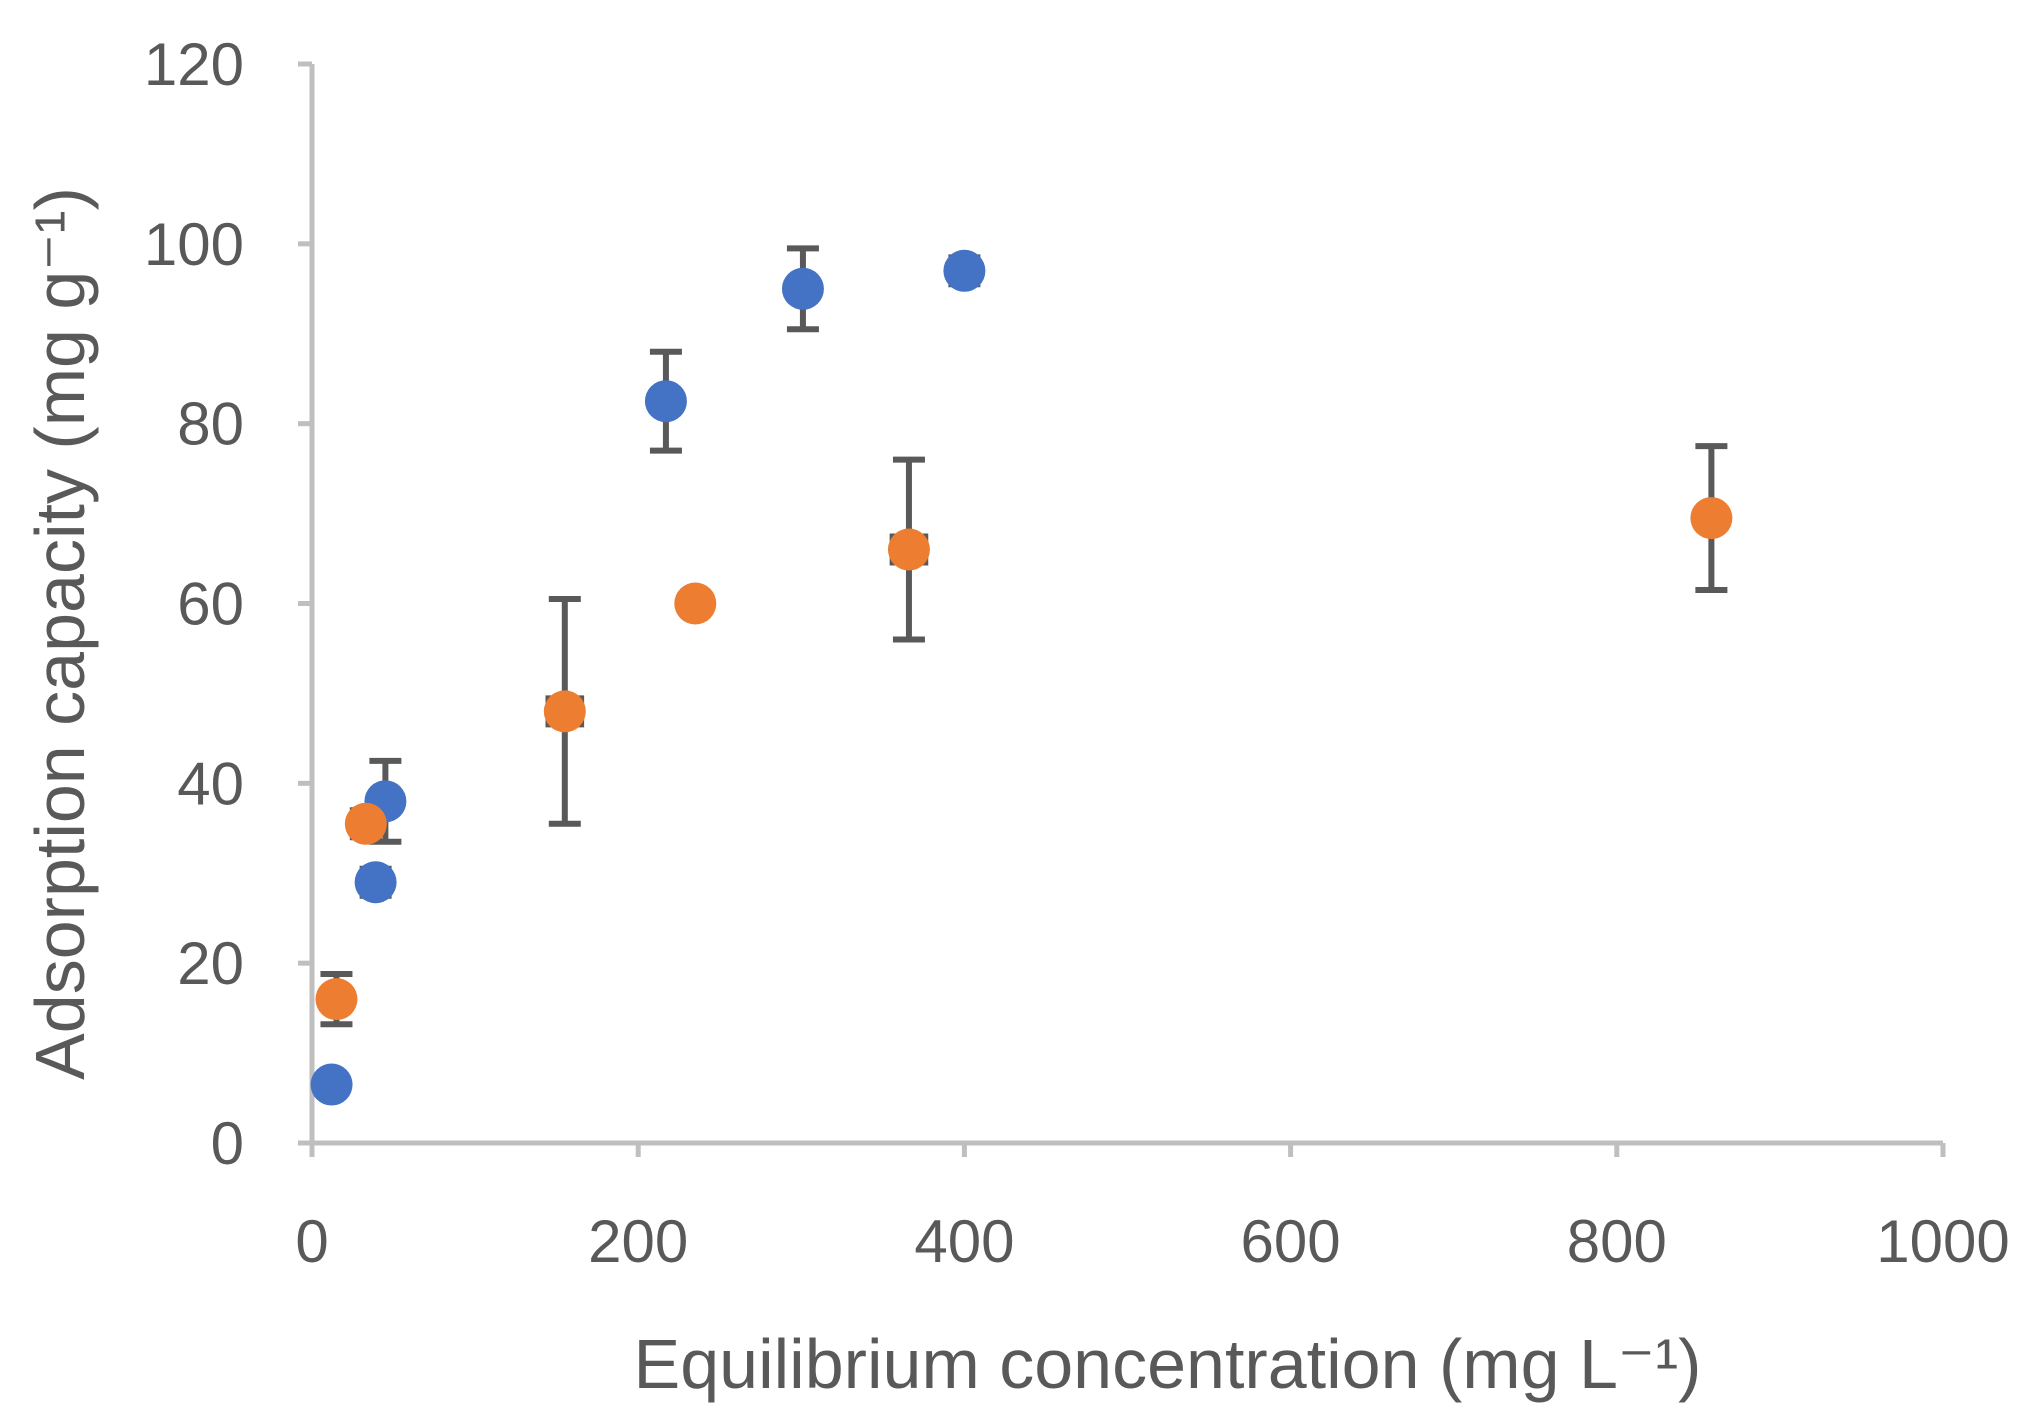 This screenshot has height=1426, width=2033. What do you see at coordinates (311, 1241) in the screenshot?
I see `x-tick-label: 0` at bounding box center [311, 1241].